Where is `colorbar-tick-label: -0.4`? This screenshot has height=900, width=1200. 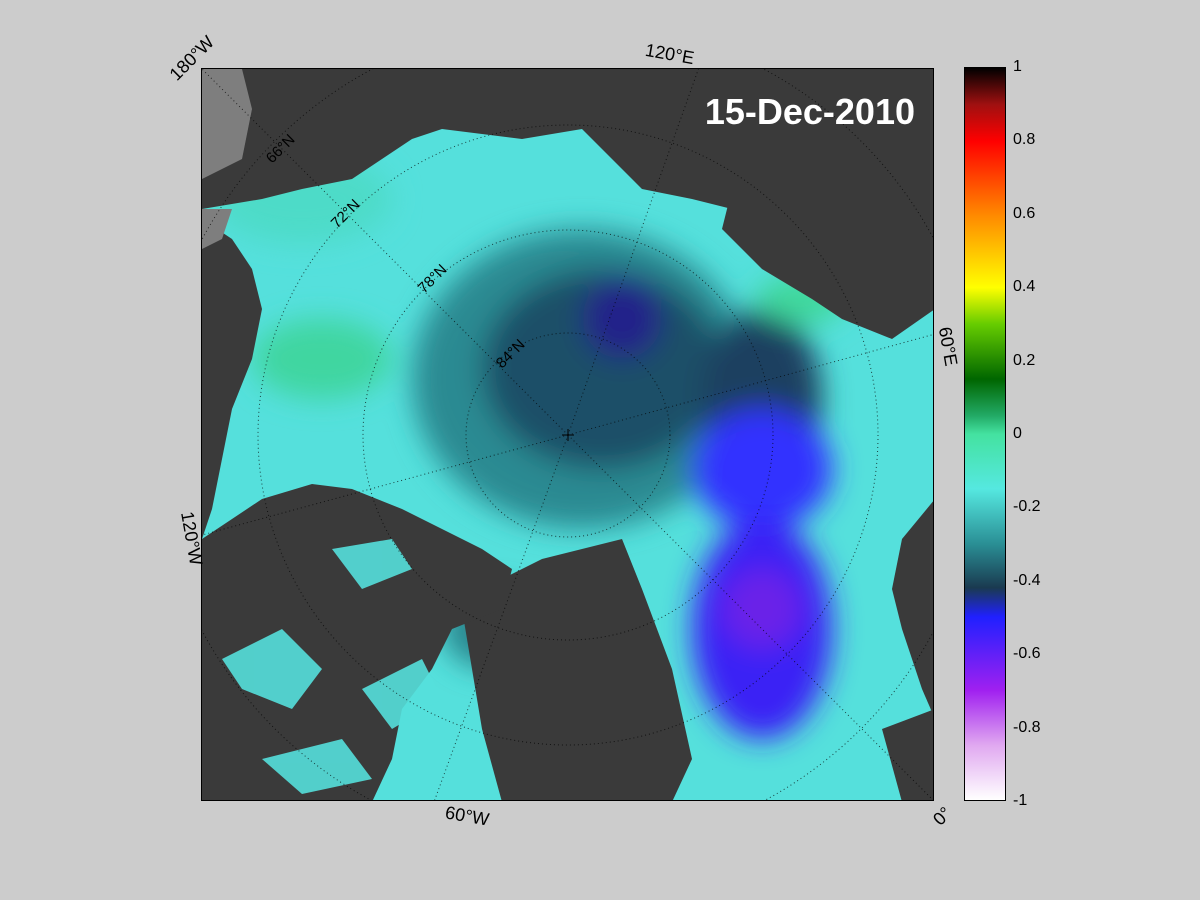 colorbar-tick-label: -0.4 is located at coordinates (1027, 580).